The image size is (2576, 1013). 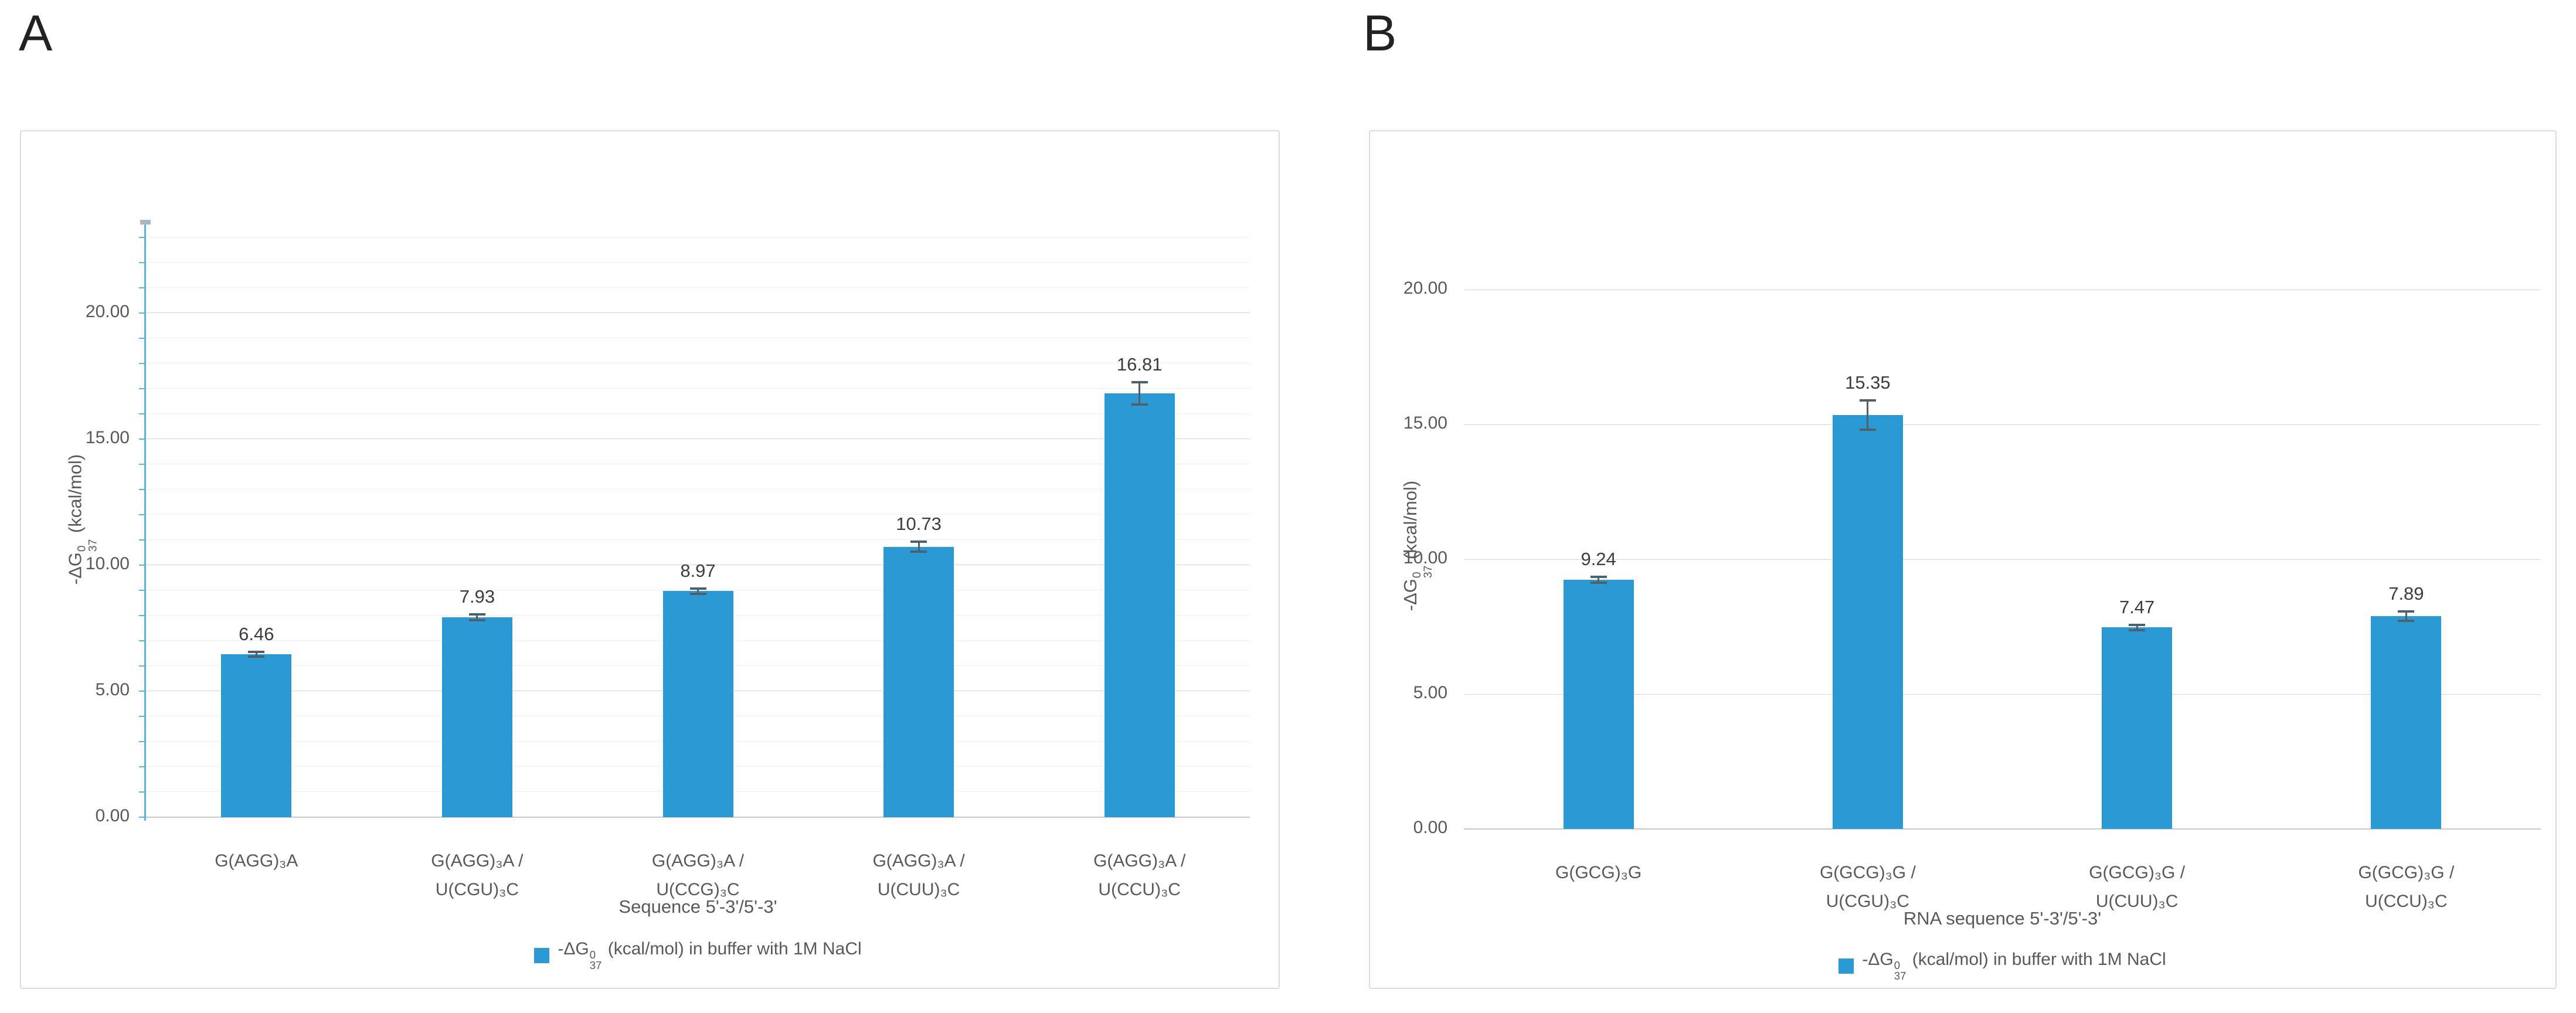 What do you see at coordinates (2037, 959) in the screenshot?
I see `legend-label-rest: (kcal/mol) in buffer with 1M NaCl` at bounding box center [2037, 959].